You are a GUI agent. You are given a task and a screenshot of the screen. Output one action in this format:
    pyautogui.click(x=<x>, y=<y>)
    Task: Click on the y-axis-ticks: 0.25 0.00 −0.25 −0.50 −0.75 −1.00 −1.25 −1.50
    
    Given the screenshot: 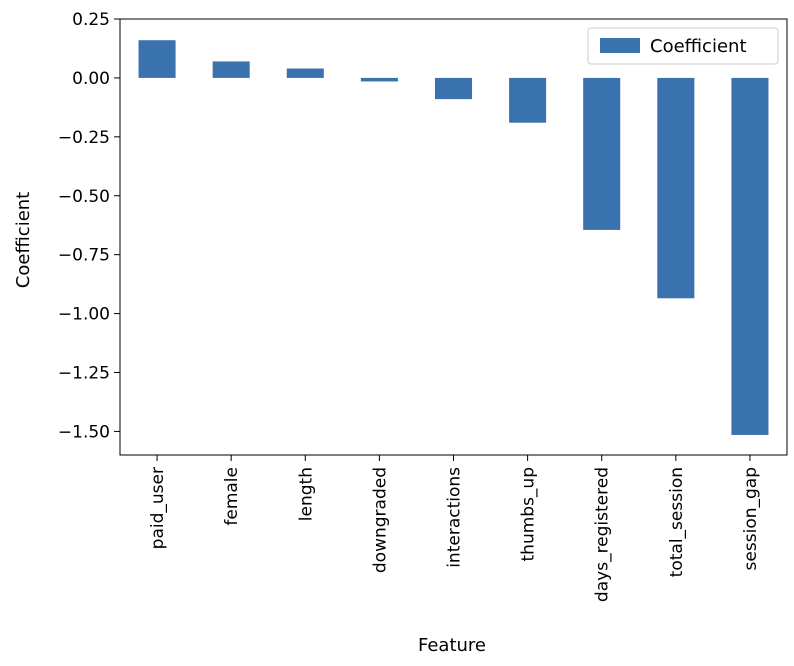 What is the action you would take?
    pyautogui.click(x=89, y=226)
    